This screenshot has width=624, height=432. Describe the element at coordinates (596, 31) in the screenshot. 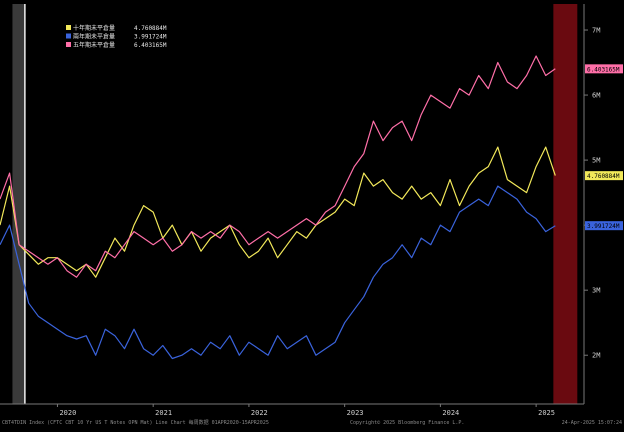

I see `y-tick-label: 7M` at that location.